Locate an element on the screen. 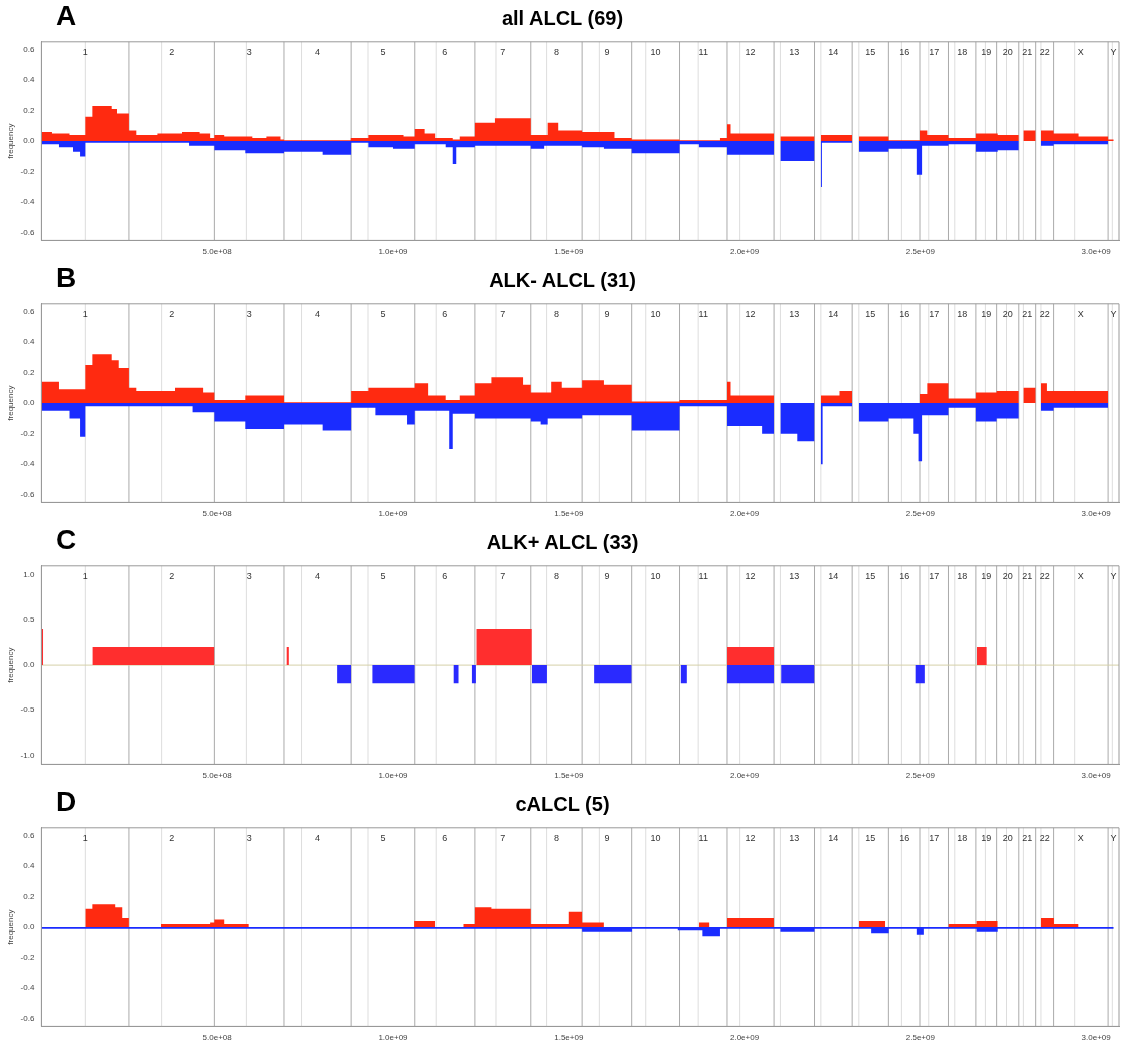  text: C is located at coordinates (66, 540).